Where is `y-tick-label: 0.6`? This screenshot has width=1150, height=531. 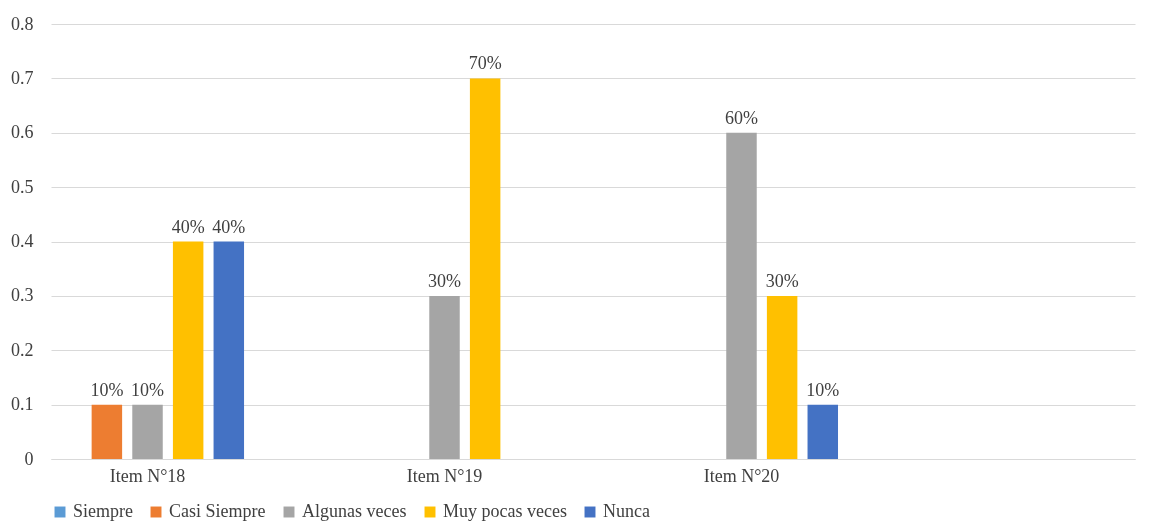 y-tick-label: 0.6 is located at coordinates (22, 132).